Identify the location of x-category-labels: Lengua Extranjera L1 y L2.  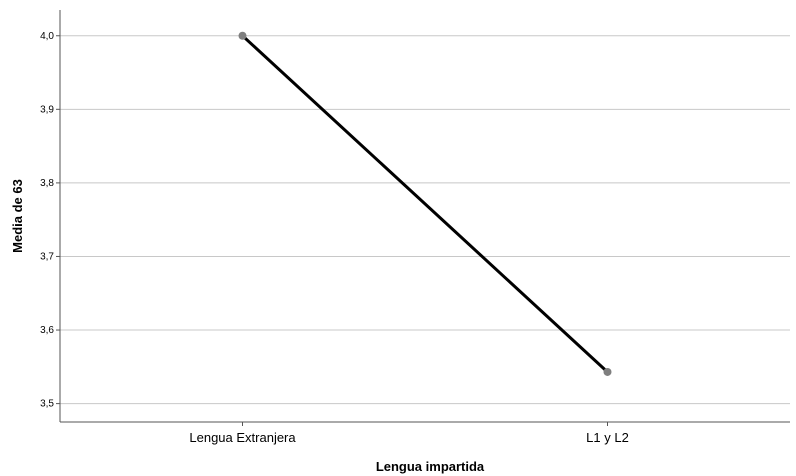
(408, 437).